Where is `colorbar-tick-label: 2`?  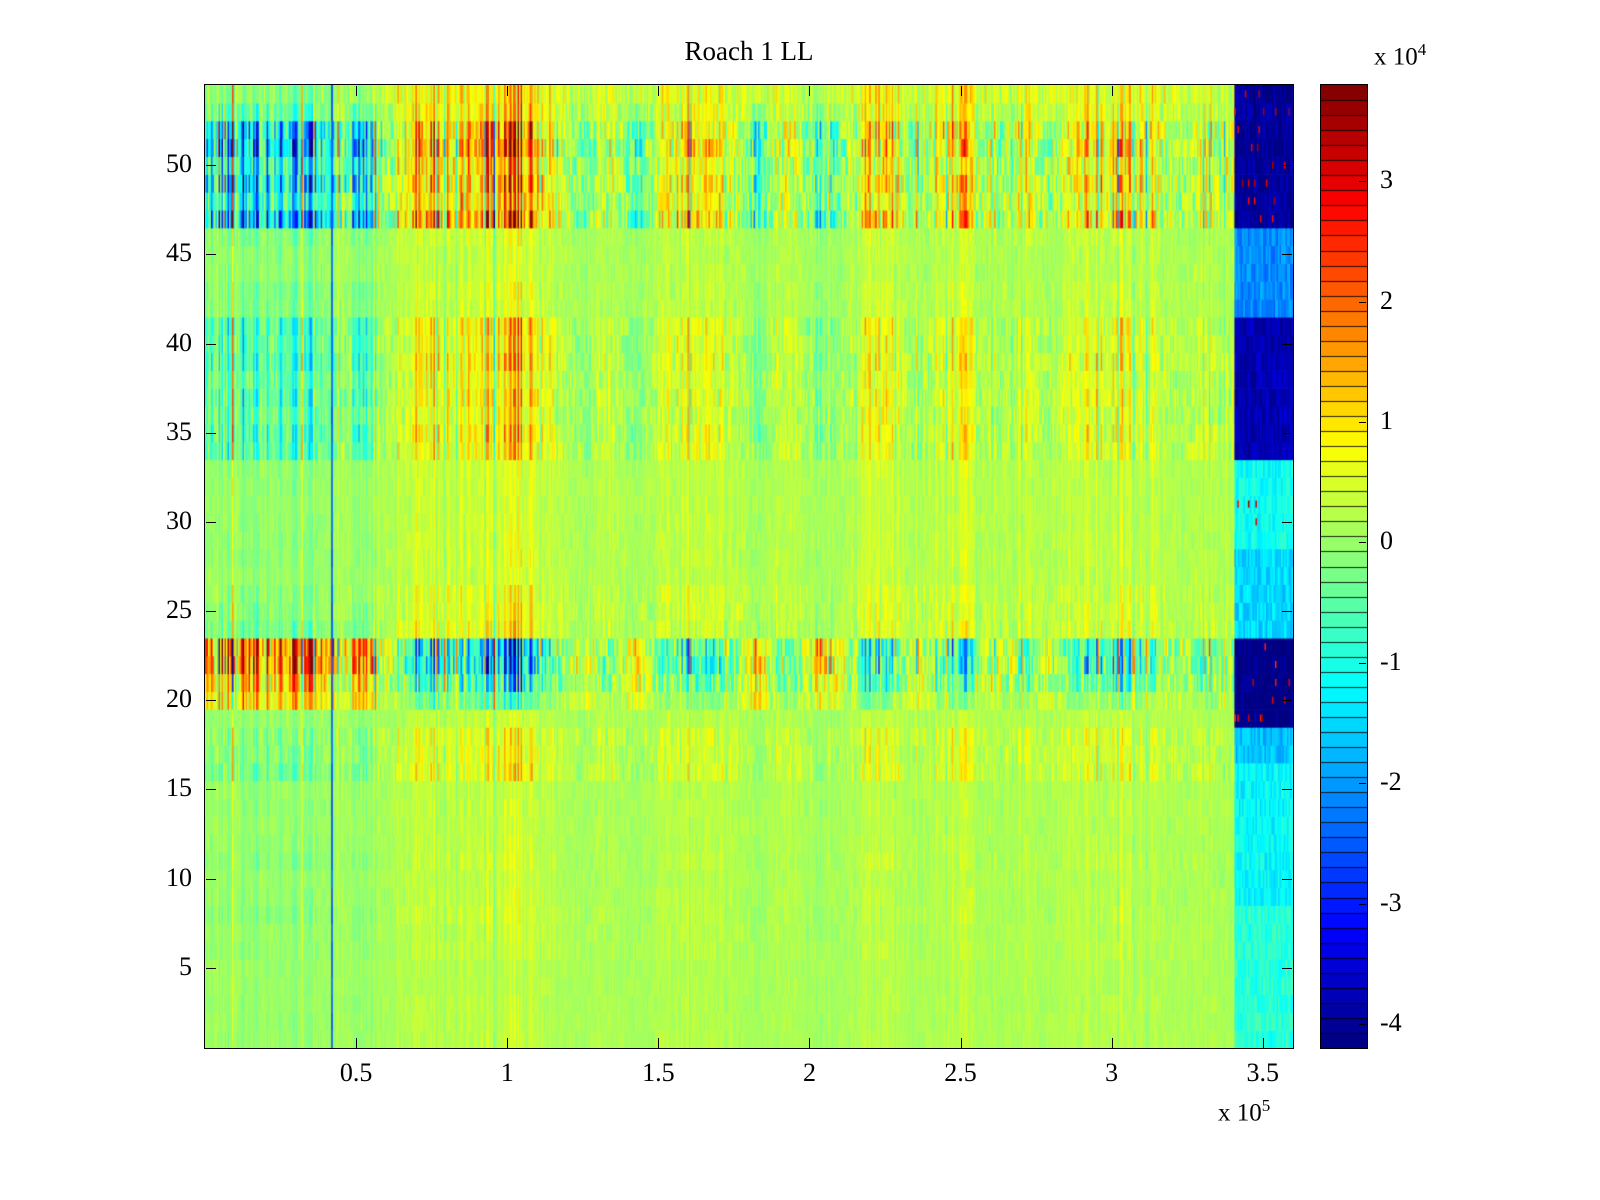 colorbar-tick-label: 2 is located at coordinates (1386, 300).